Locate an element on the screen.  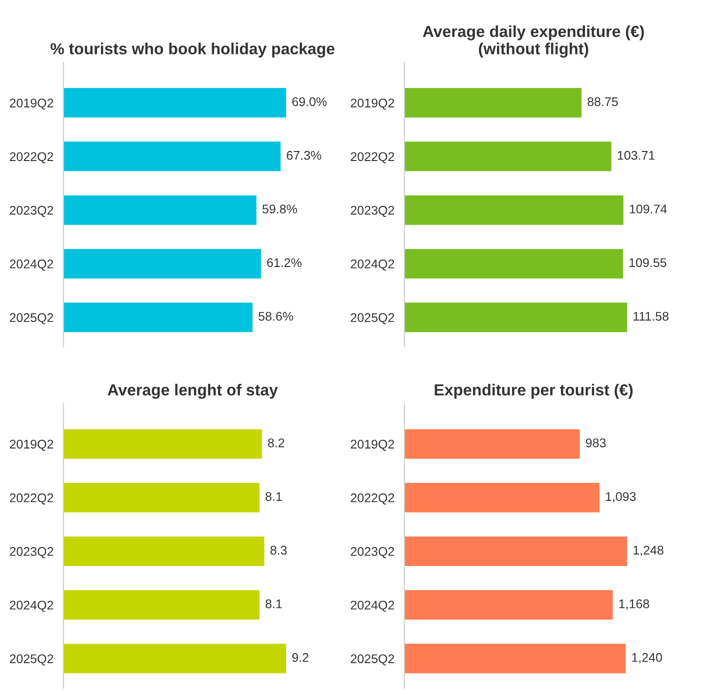
data-label: 1,168 is located at coordinates (634, 604).